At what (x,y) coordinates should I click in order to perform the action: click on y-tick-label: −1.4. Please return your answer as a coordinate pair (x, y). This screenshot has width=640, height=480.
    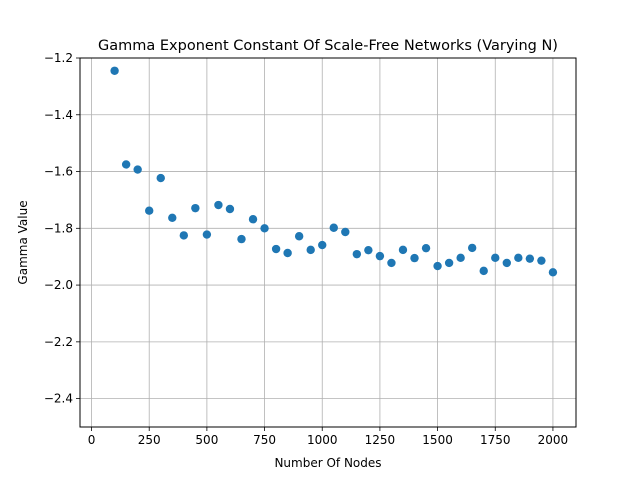
    Looking at the image, I should click on (58, 115).